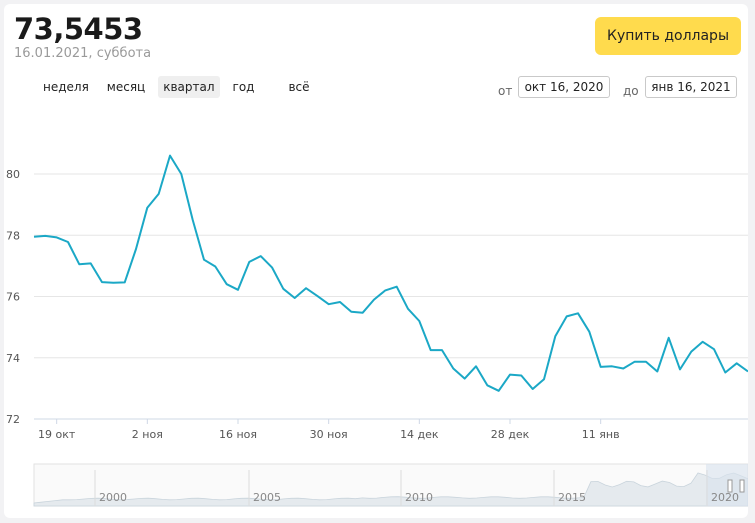 The image size is (755, 523). Describe the element at coordinates (57, 434) in the screenshot. I see `x-tick-label: 19 окт` at that location.